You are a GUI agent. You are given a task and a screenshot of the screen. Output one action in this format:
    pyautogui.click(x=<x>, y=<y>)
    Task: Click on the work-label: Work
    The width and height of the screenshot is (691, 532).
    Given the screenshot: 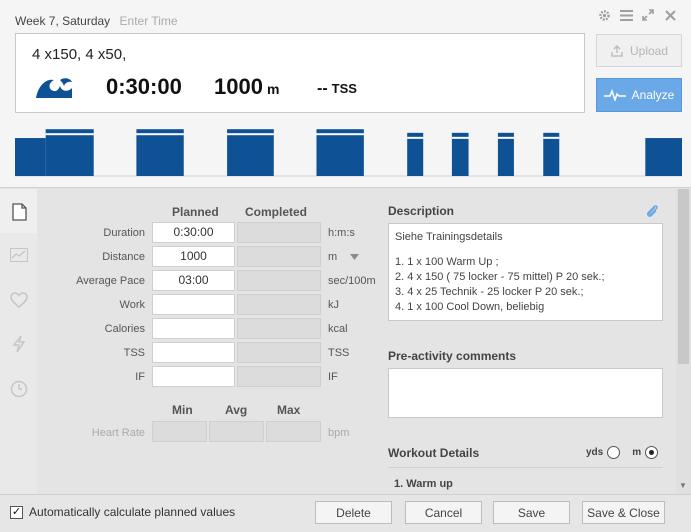 What is the action you would take?
    pyautogui.click(x=132, y=305)
    